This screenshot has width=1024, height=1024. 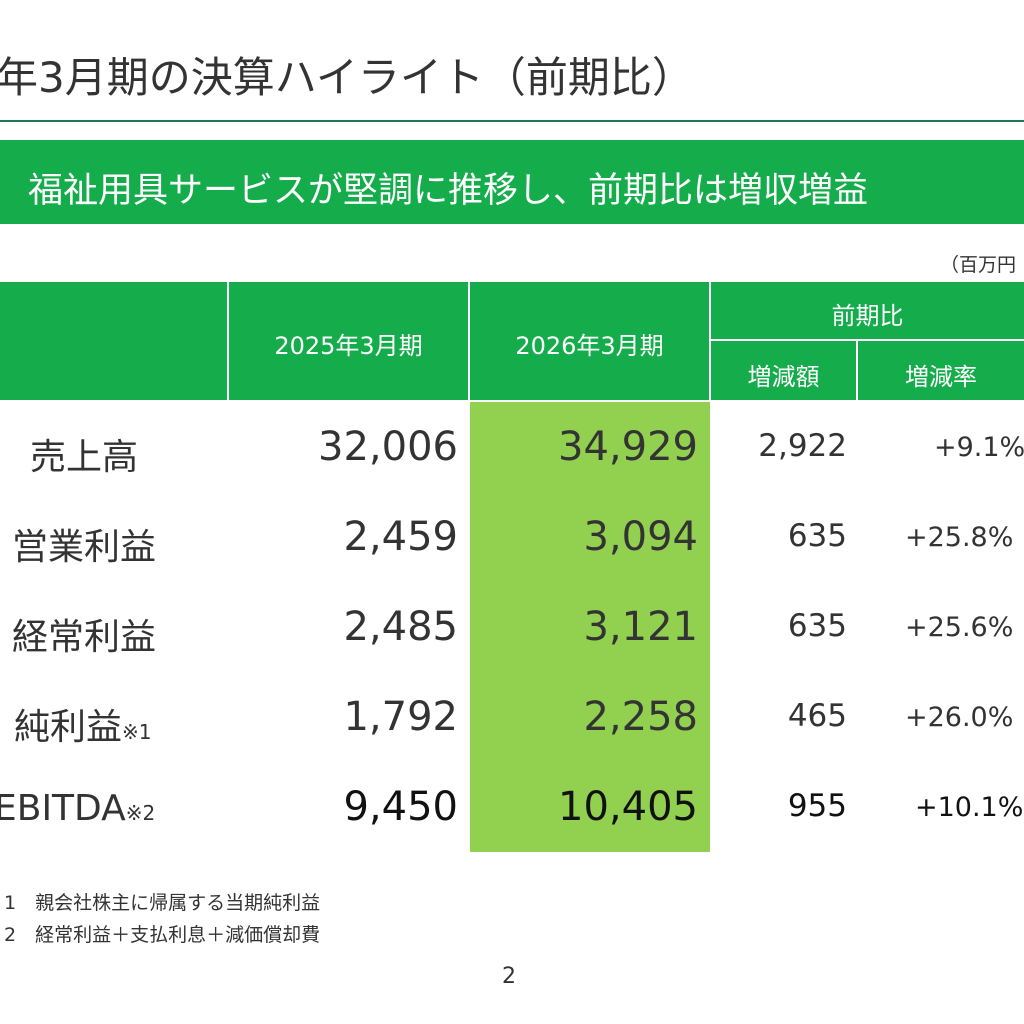 I want to click on summary-banner-text: 福祉用具サービスが堅調に推移し、前期比は増収増益, so click(x=448, y=191).